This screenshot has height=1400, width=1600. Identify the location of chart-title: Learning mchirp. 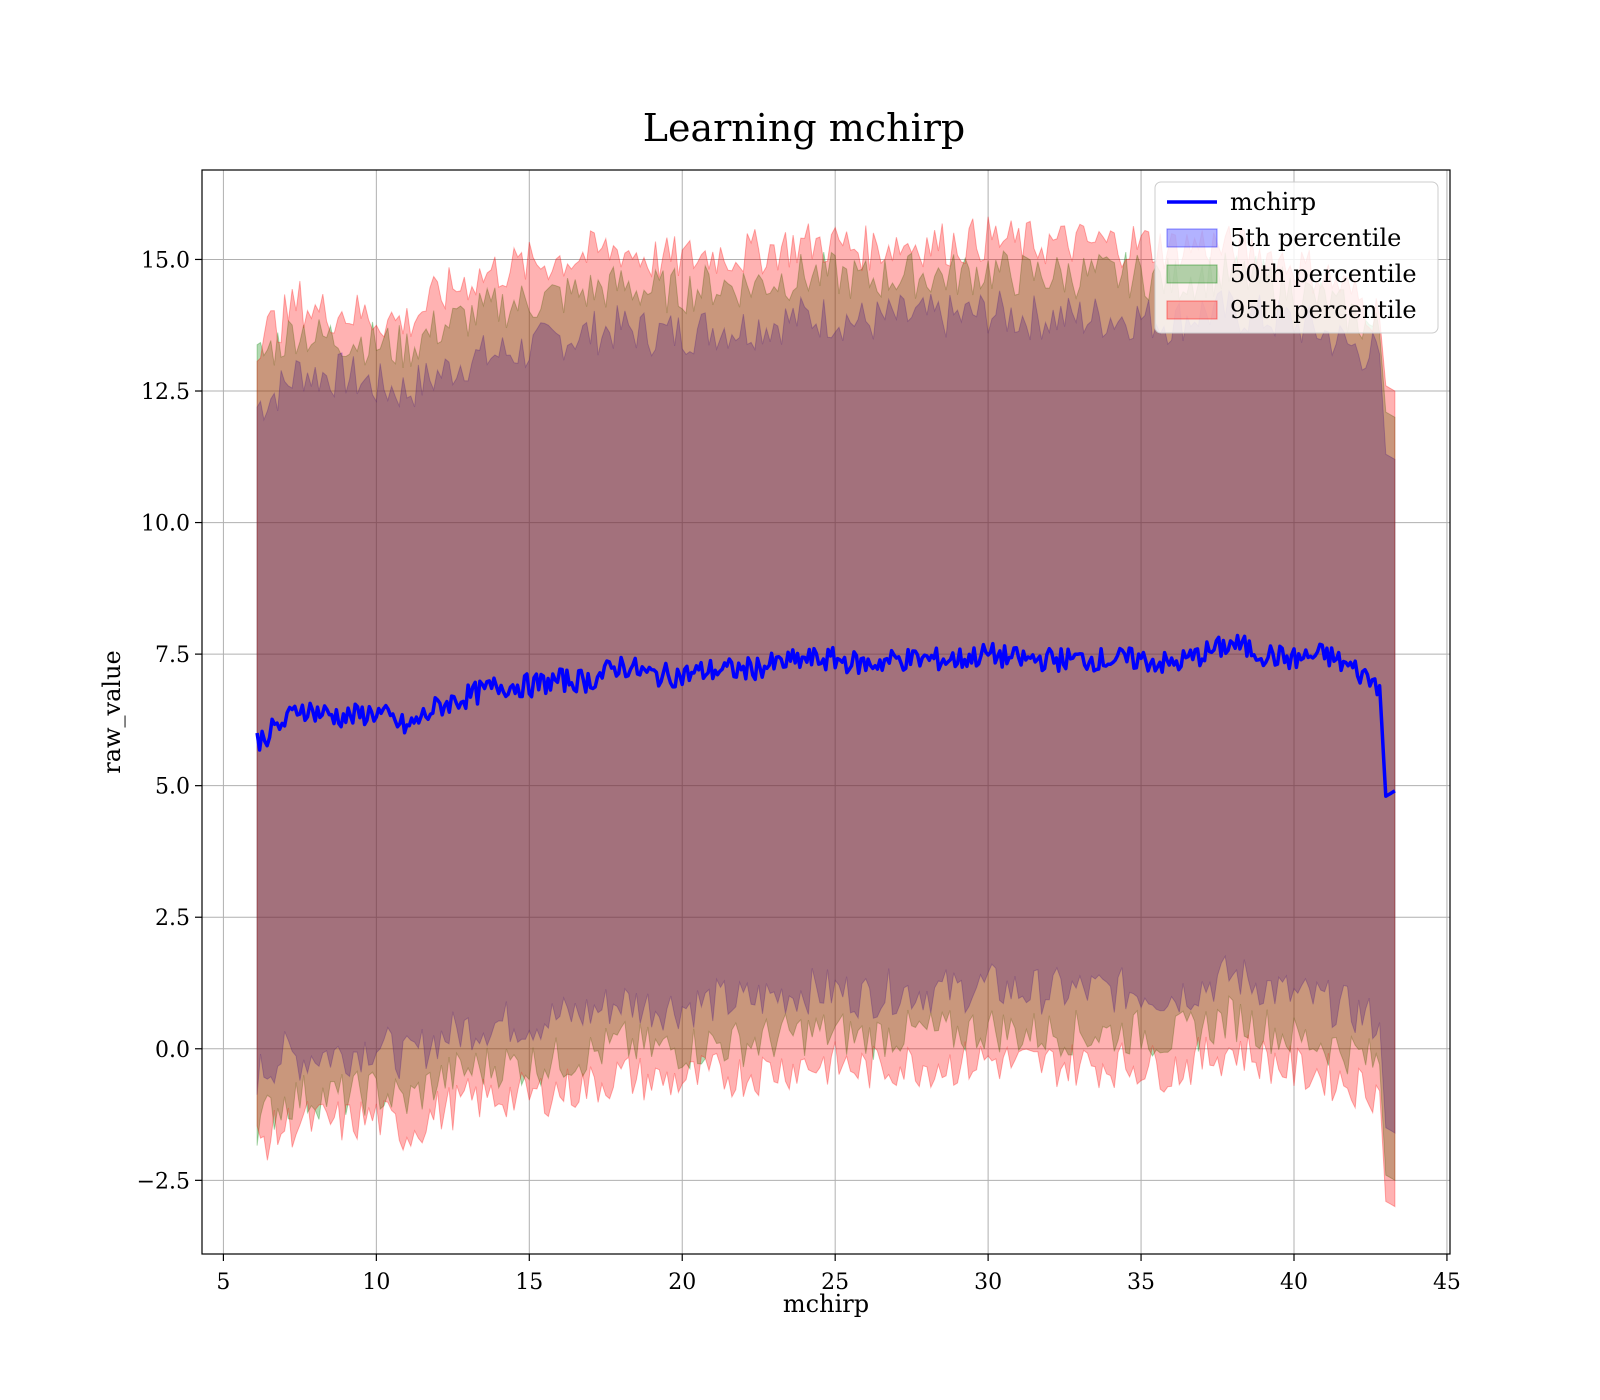
(804, 128).